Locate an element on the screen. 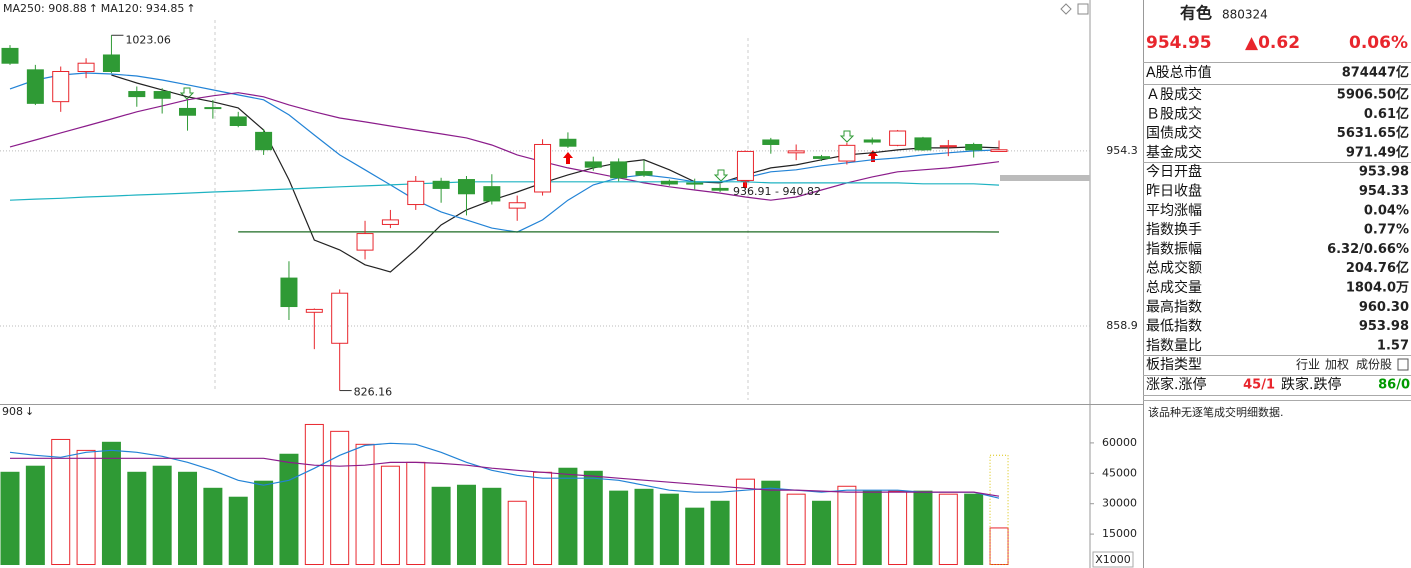  stat-value: 1804.0万 is located at coordinates (1377, 288).